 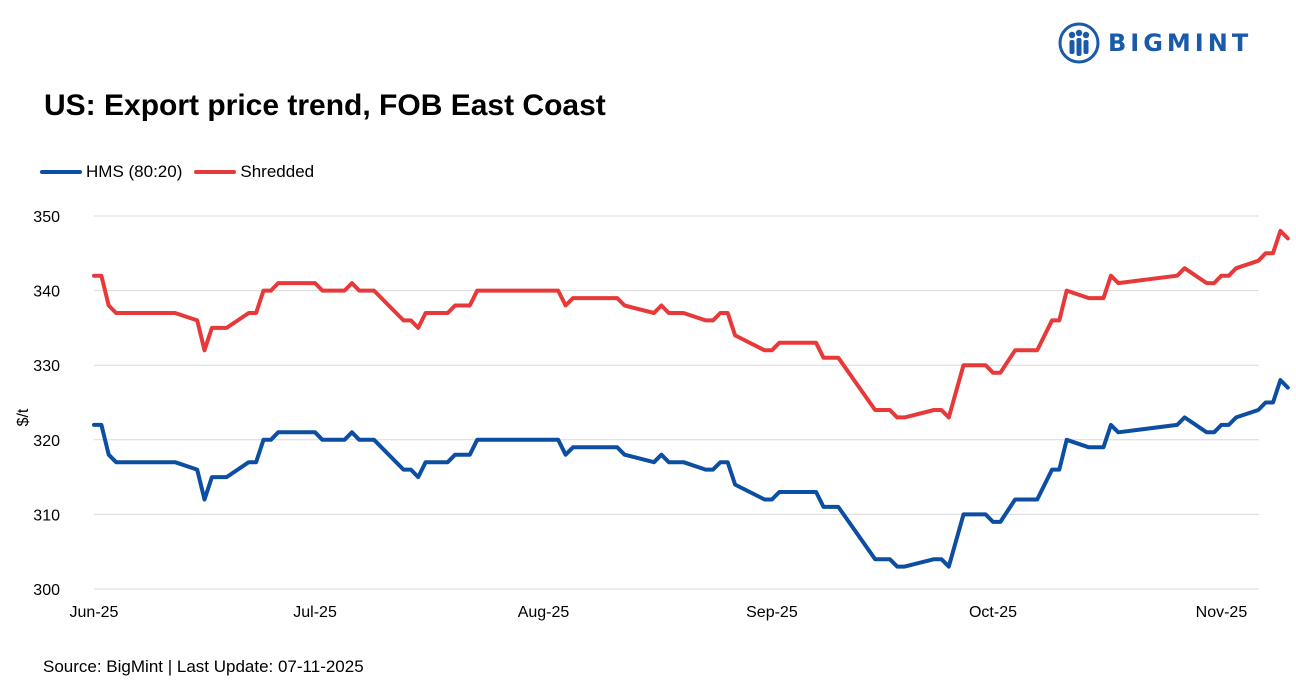 I want to click on bigmint-logo: BIGMINT, so click(x=1165, y=43).